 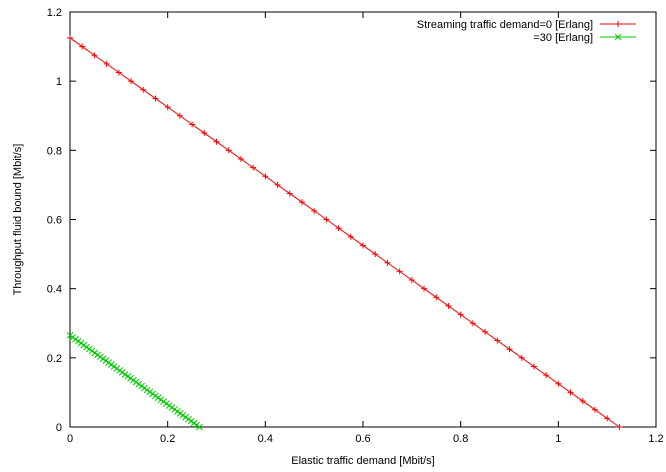 I want to click on x-tick-label: 0.2, so click(x=167, y=439).